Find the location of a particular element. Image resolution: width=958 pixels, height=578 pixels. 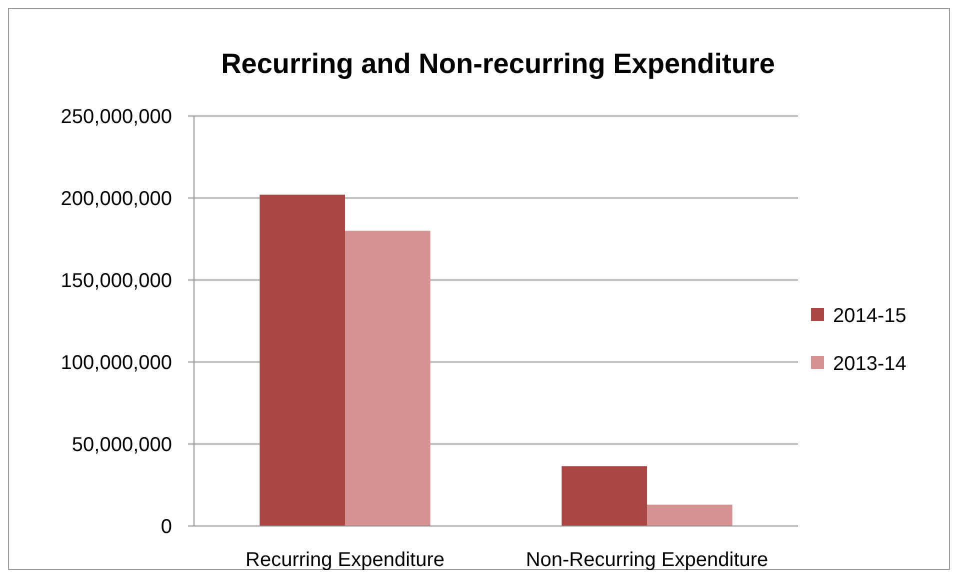

legend-label: 2013-14 is located at coordinates (869, 364).